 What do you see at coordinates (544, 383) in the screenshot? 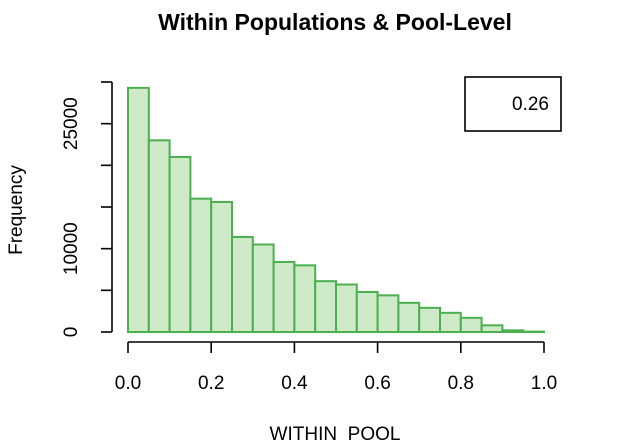
I see `x-tick-label: 1.0` at bounding box center [544, 383].